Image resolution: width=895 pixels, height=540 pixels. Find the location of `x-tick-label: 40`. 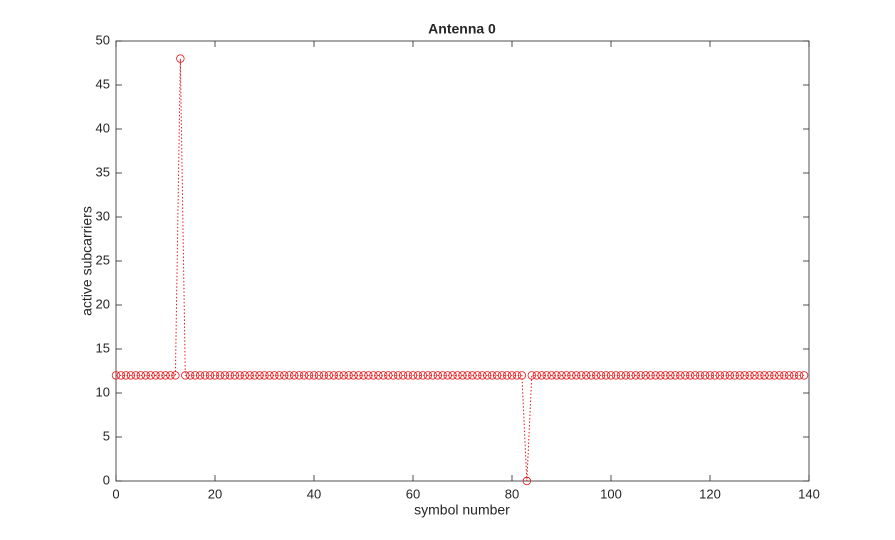

x-tick-label: 40 is located at coordinates (314, 493).